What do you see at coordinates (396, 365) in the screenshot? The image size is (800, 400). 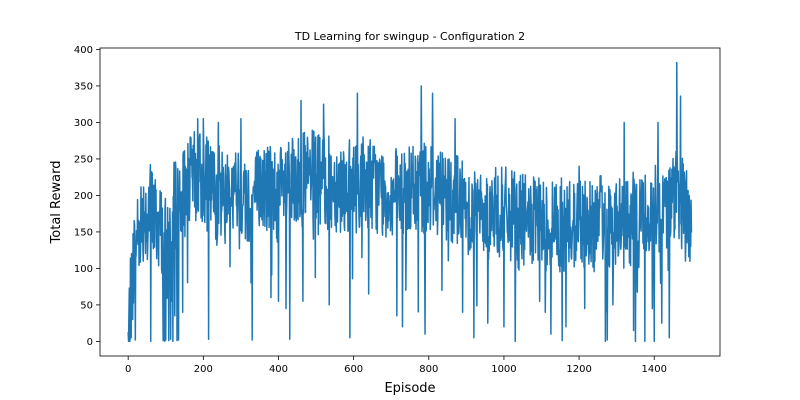 I see `x-axis-ticks: 0 200 400 600 800 1000 1200 1400` at bounding box center [396, 365].